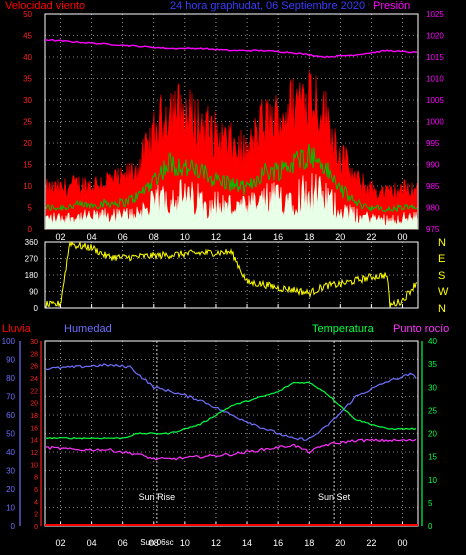 Image resolution: width=466 pixels, height=555 pixels. Describe the element at coordinates (27, 165) in the screenshot. I see `wind-ytick-3: 15` at that location.